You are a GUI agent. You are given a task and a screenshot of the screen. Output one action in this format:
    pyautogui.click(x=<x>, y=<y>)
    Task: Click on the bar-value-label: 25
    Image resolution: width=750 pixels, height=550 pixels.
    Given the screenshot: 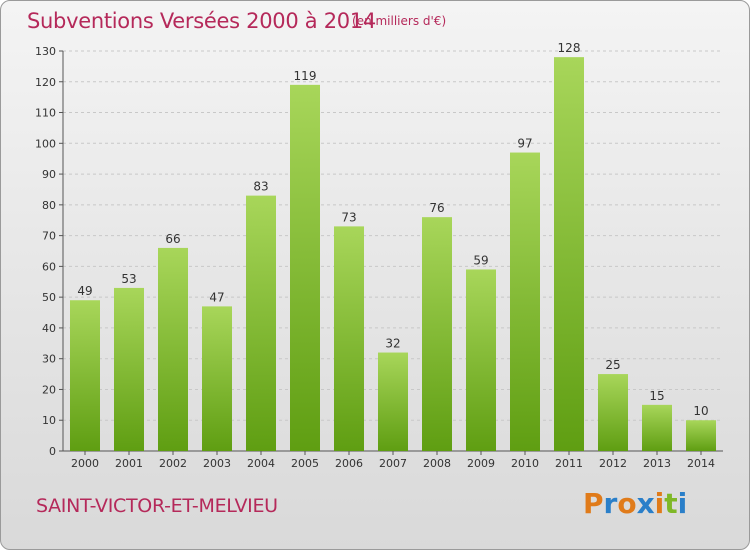 What is the action you would take?
    pyautogui.click(x=612, y=365)
    